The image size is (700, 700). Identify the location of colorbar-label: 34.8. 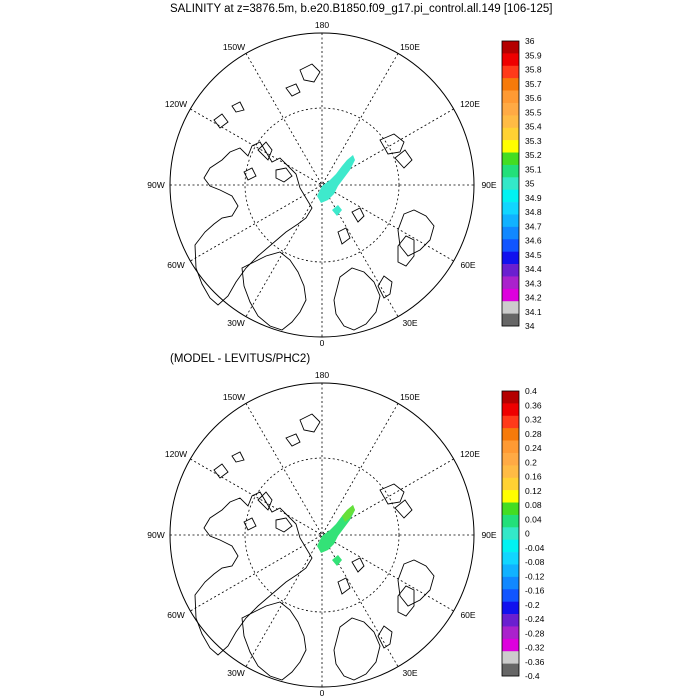
(533, 212).